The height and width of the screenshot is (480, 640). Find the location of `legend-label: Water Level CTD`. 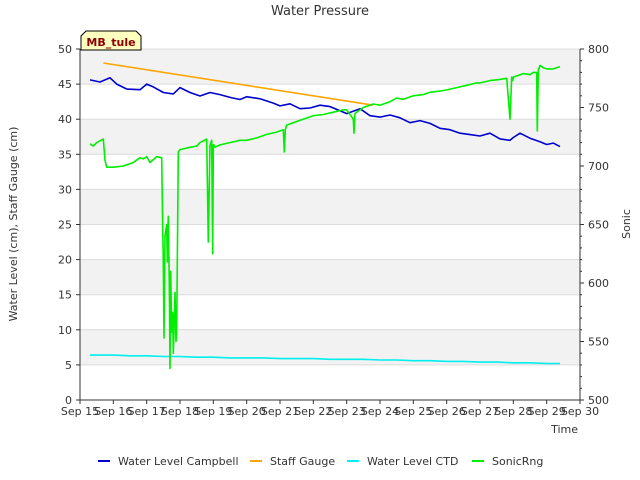

legend-label: Water Level CTD is located at coordinates (412, 461).